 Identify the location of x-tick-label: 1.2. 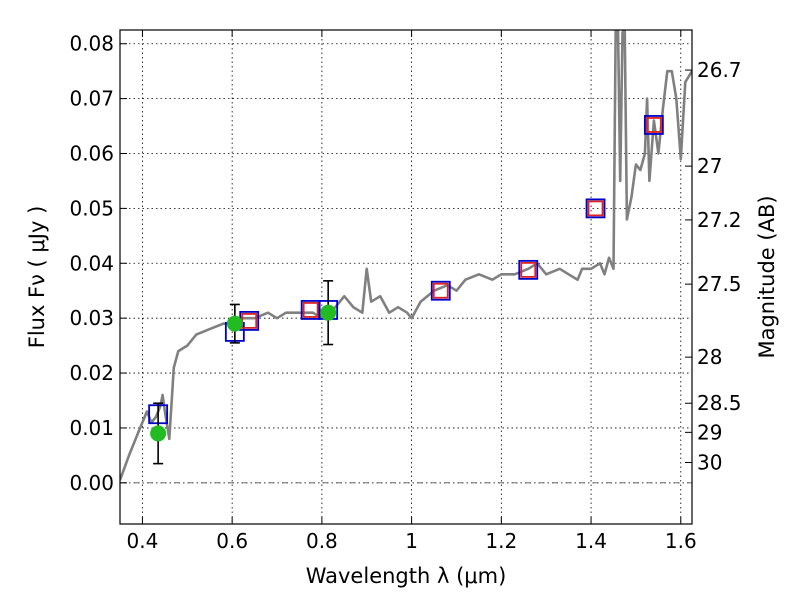
(501, 541).